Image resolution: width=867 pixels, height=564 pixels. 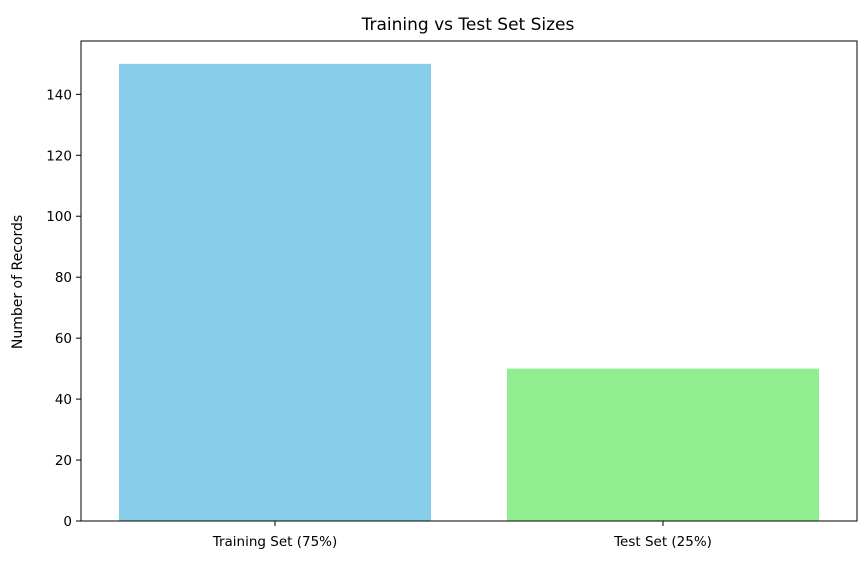 What do you see at coordinates (462, 535) in the screenshot?
I see `x-ticks-group: Training Set (75%) Test Set (25%)` at bounding box center [462, 535].